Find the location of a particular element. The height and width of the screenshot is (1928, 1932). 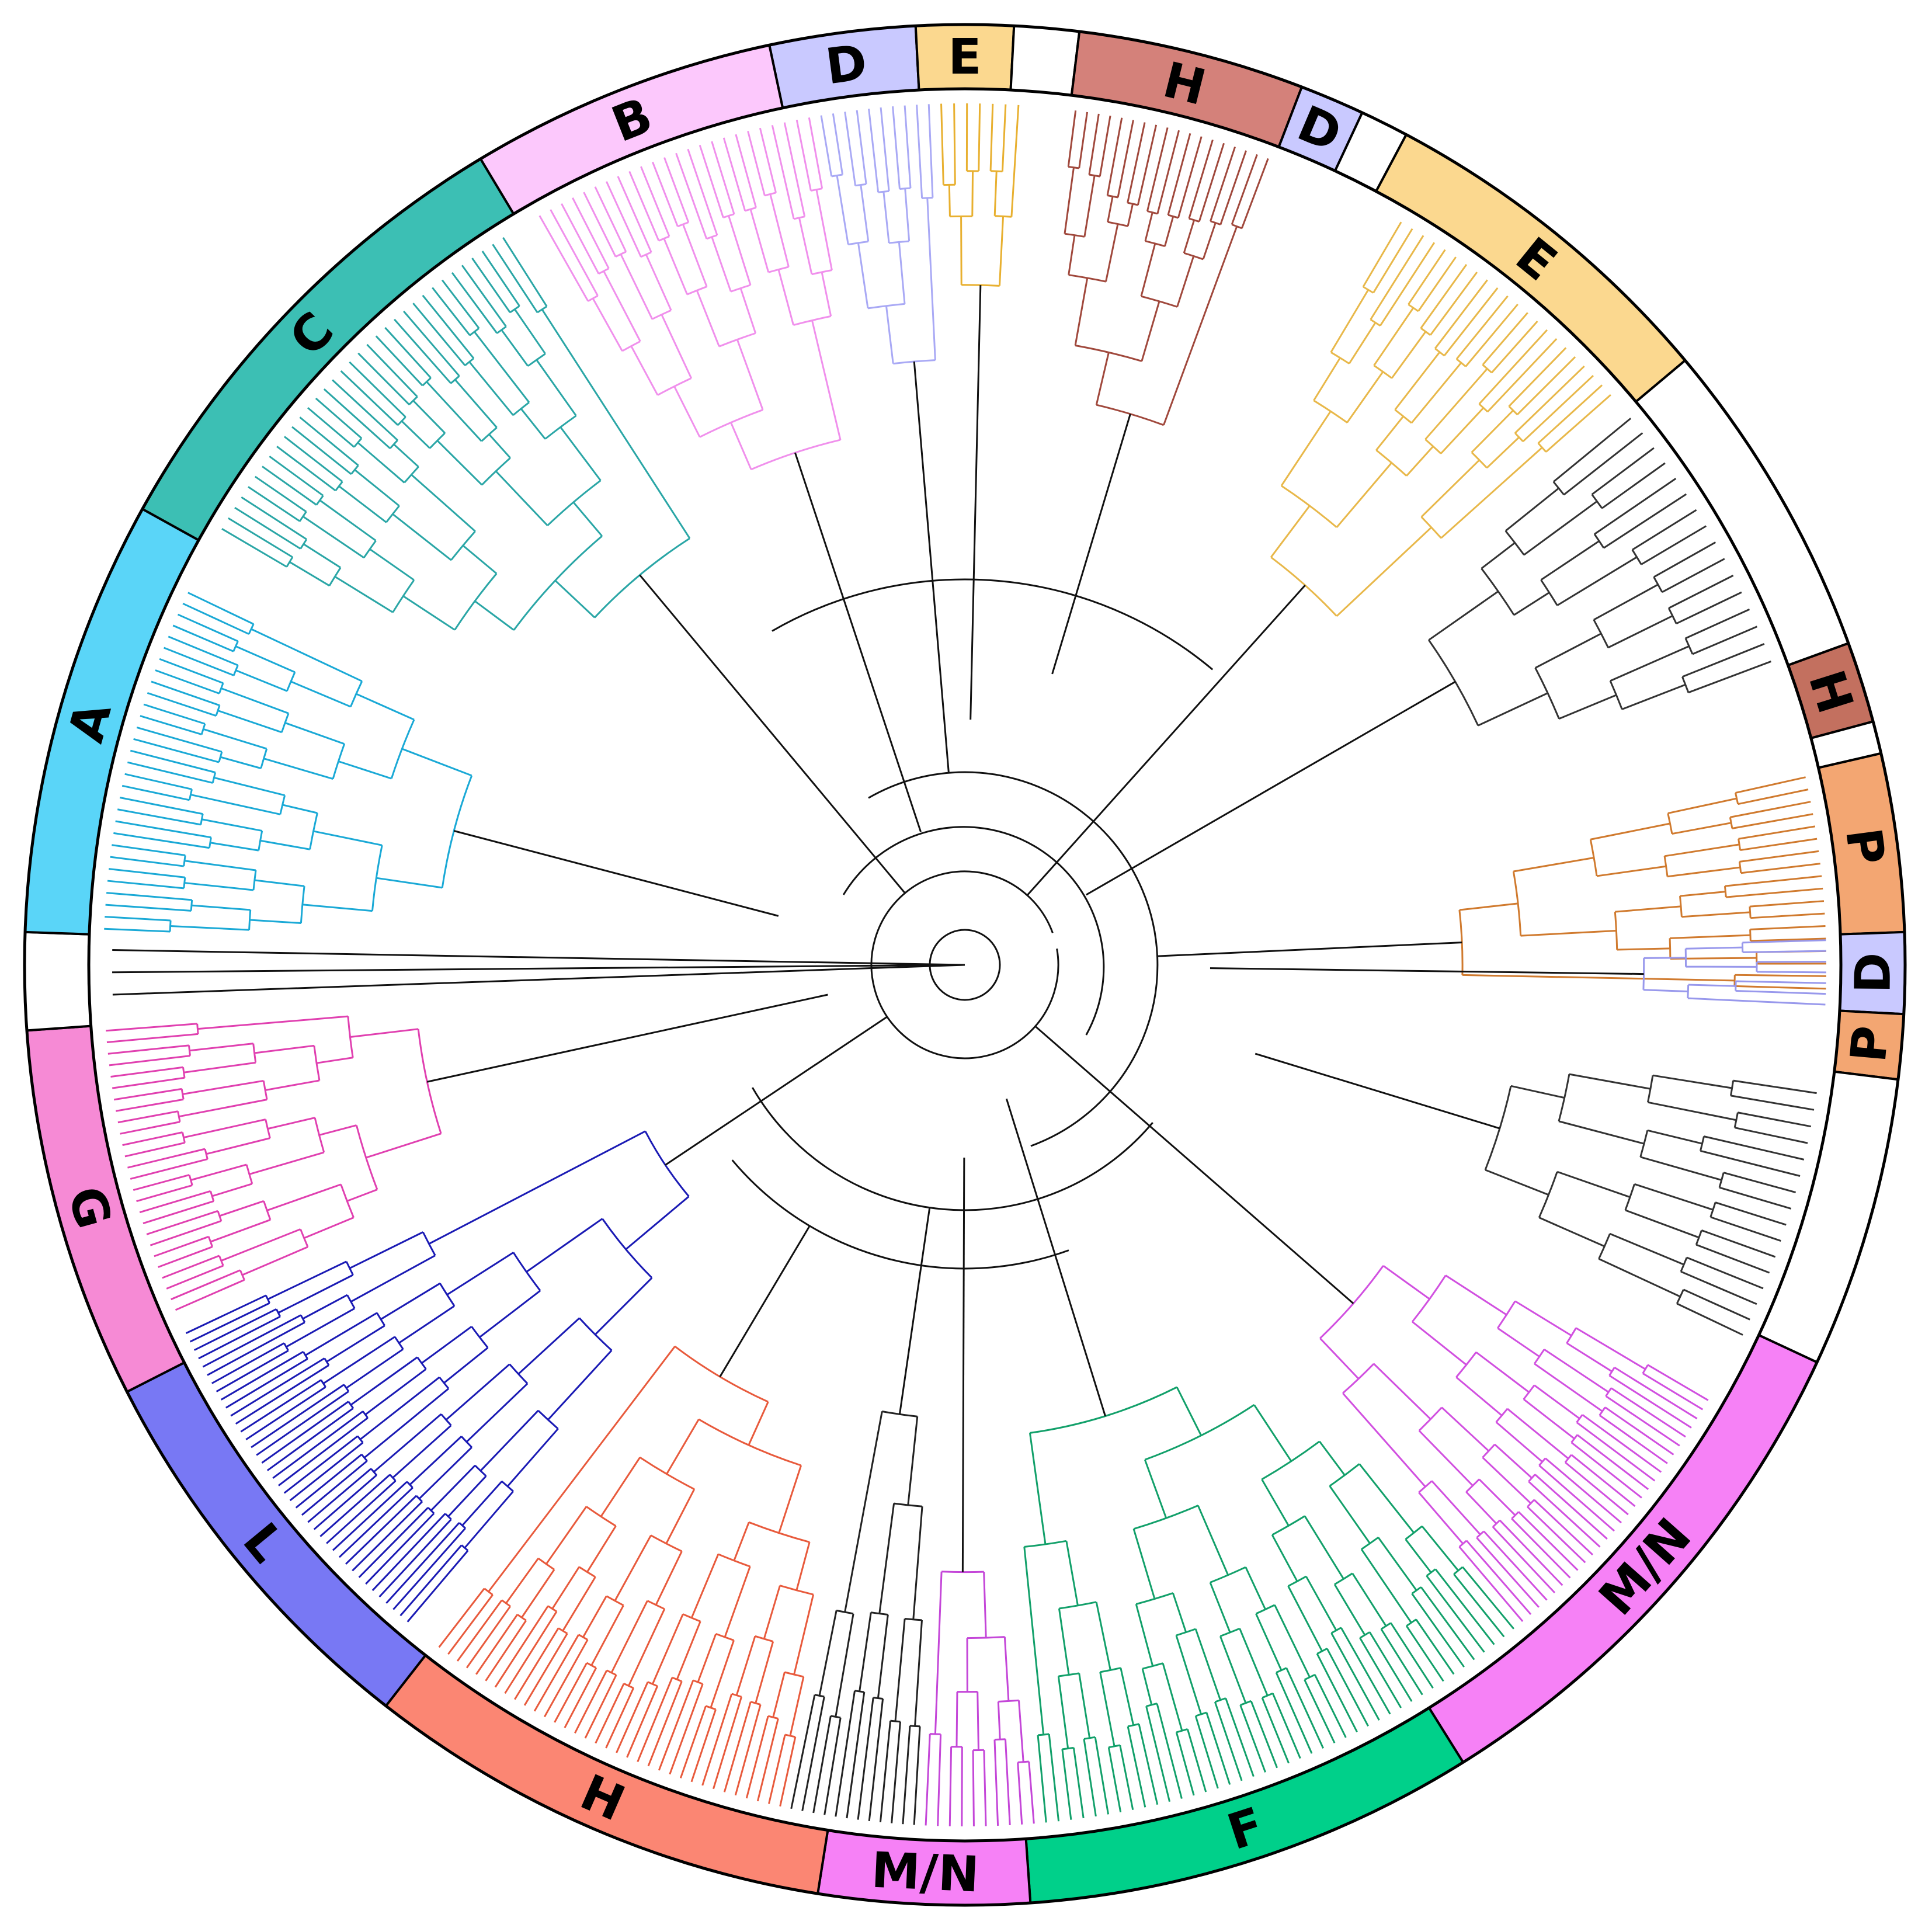

ring-label: M/N is located at coordinates (926, 1872).